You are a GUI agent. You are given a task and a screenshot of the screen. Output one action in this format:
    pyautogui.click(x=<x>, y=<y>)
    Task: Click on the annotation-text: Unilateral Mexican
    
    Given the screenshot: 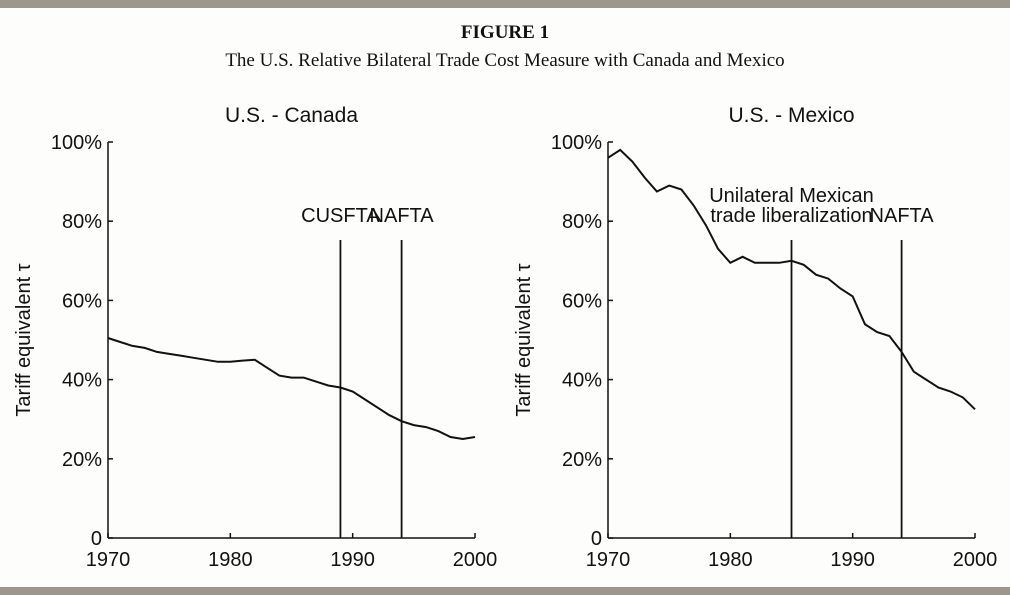 What is the action you would take?
    pyautogui.click(x=791, y=196)
    